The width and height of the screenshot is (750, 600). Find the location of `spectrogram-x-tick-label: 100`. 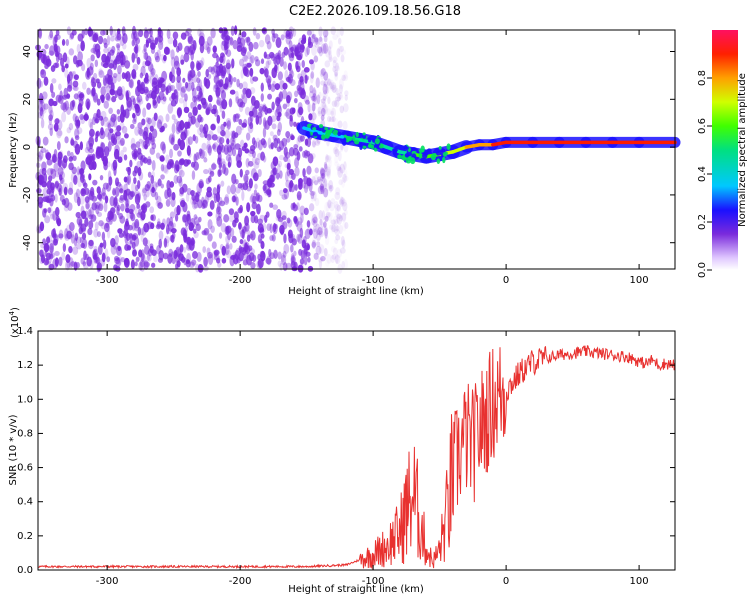

spectrogram-x-tick-label: 100 is located at coordinates (639, 280).